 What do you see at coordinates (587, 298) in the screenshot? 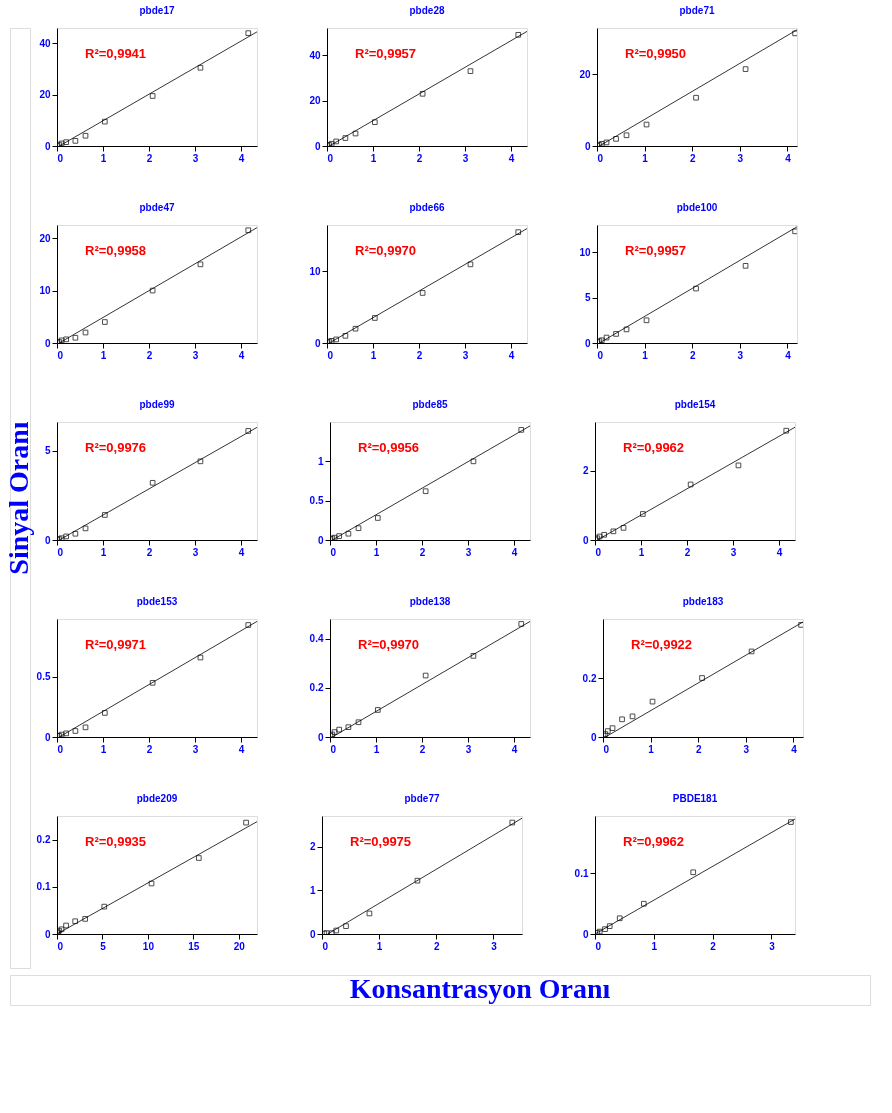
I see `y-tick-label: 5` at bounding box center [587, 298].